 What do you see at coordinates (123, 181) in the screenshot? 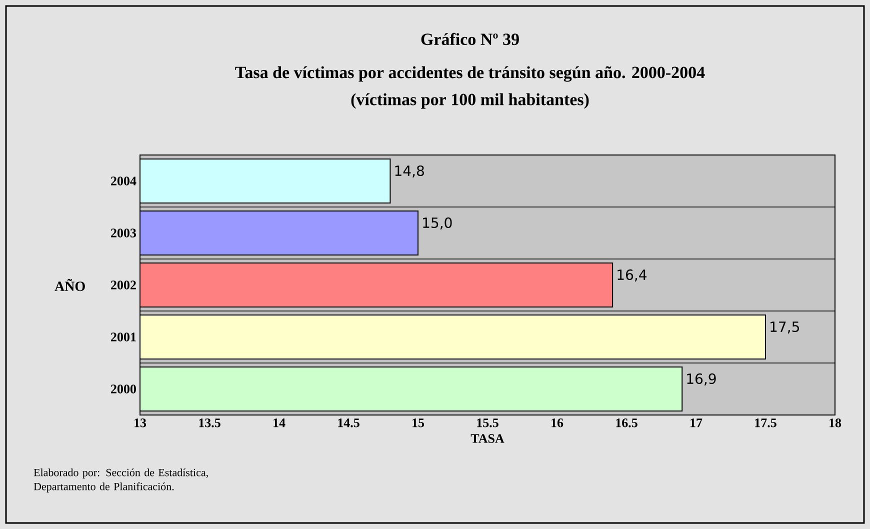
I see `y-tick-label: 2004` at bounding box center [123, 181].